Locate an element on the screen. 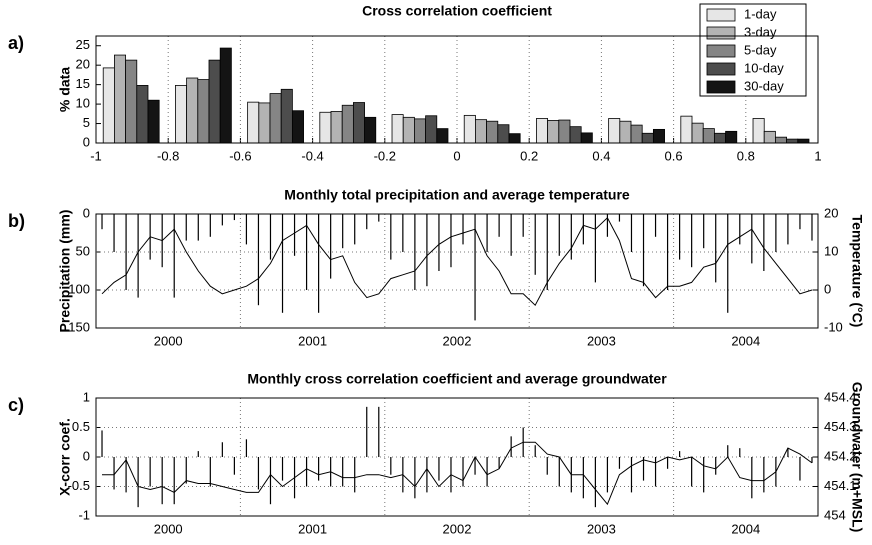 The height and width of the screenshot is (545, 872). line is located at coordinates (457, 261).